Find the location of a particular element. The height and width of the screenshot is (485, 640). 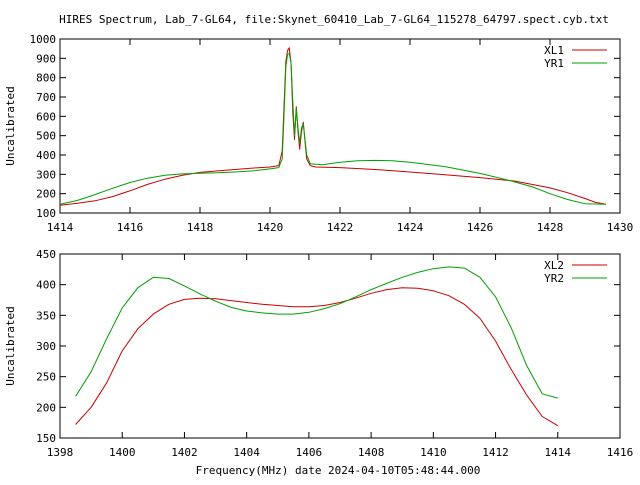

x-tick-label: 1400 is located at coordinates (122, 452).